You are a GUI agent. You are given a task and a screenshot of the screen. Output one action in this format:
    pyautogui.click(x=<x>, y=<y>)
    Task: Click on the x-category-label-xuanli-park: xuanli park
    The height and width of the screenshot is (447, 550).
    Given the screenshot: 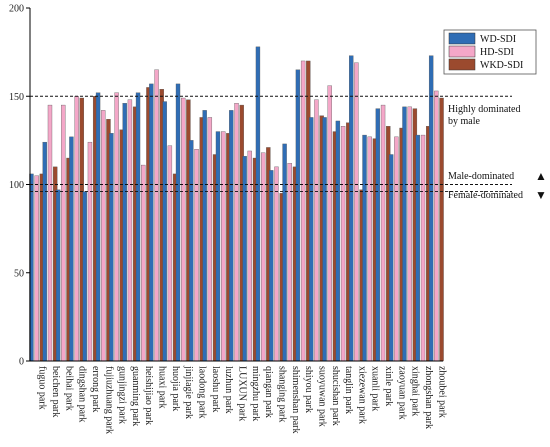 What is the action you would take?
    pyautogui.click(x=375, y=388)
    